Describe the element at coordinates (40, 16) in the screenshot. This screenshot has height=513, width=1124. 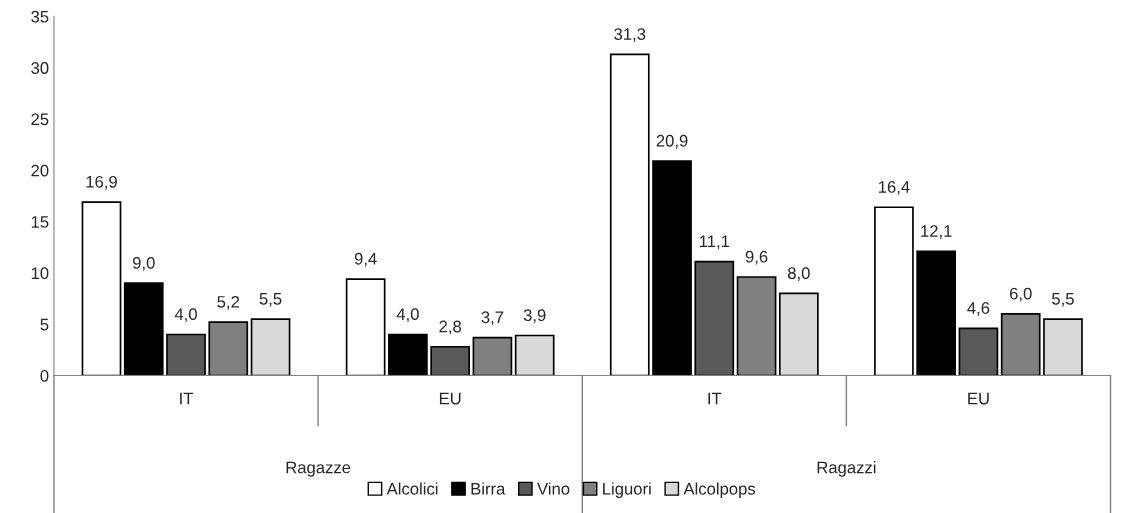
I see `y-tick-label: 35` at that location.